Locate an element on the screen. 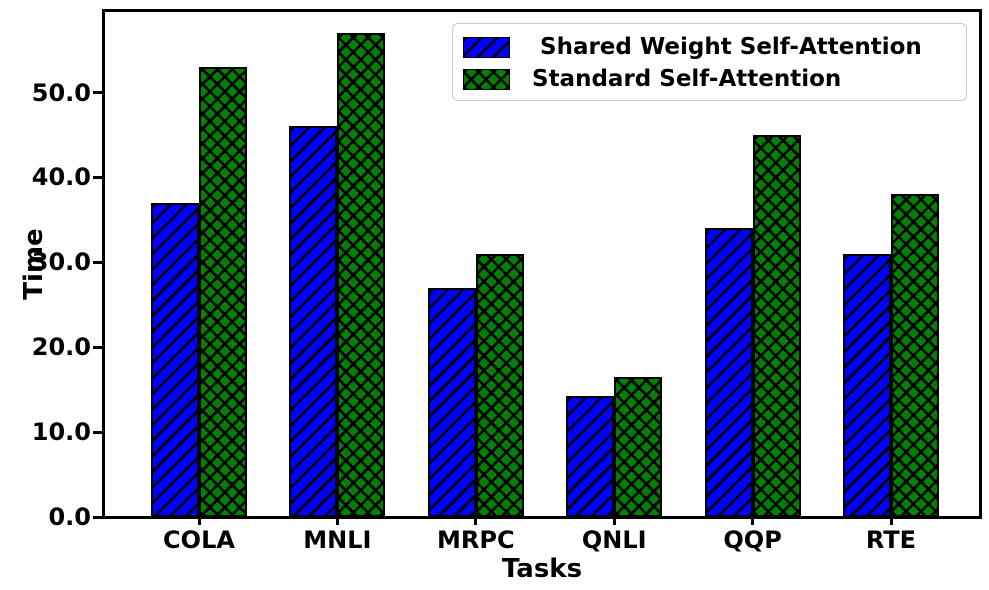 Image resolution: width=989 pixels, height=590 pixels. x-axis-label: Tasks is located at coordinates (542, 569).